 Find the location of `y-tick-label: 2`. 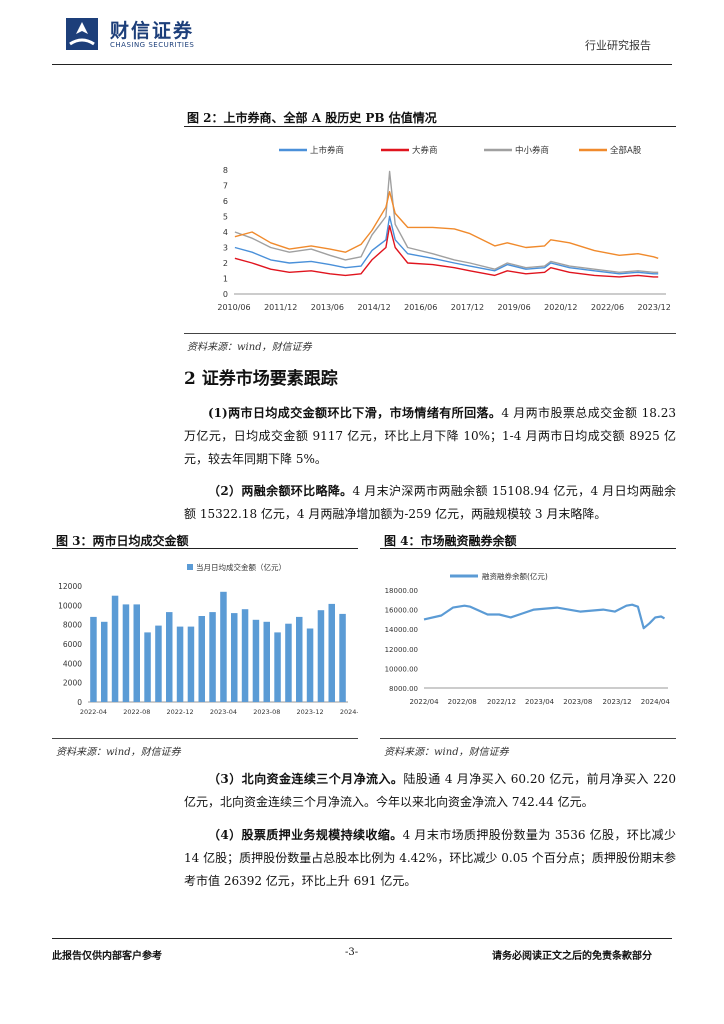

y-tick-label: 2 is located at coordinates (225, 263).